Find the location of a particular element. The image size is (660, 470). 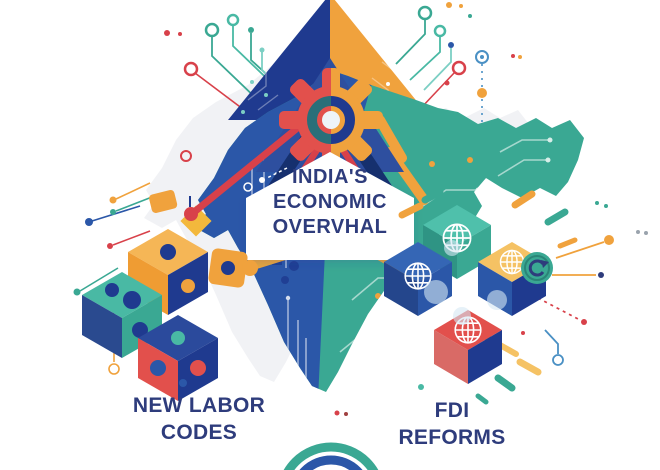

bubbles is located at coordinates (465, 282).